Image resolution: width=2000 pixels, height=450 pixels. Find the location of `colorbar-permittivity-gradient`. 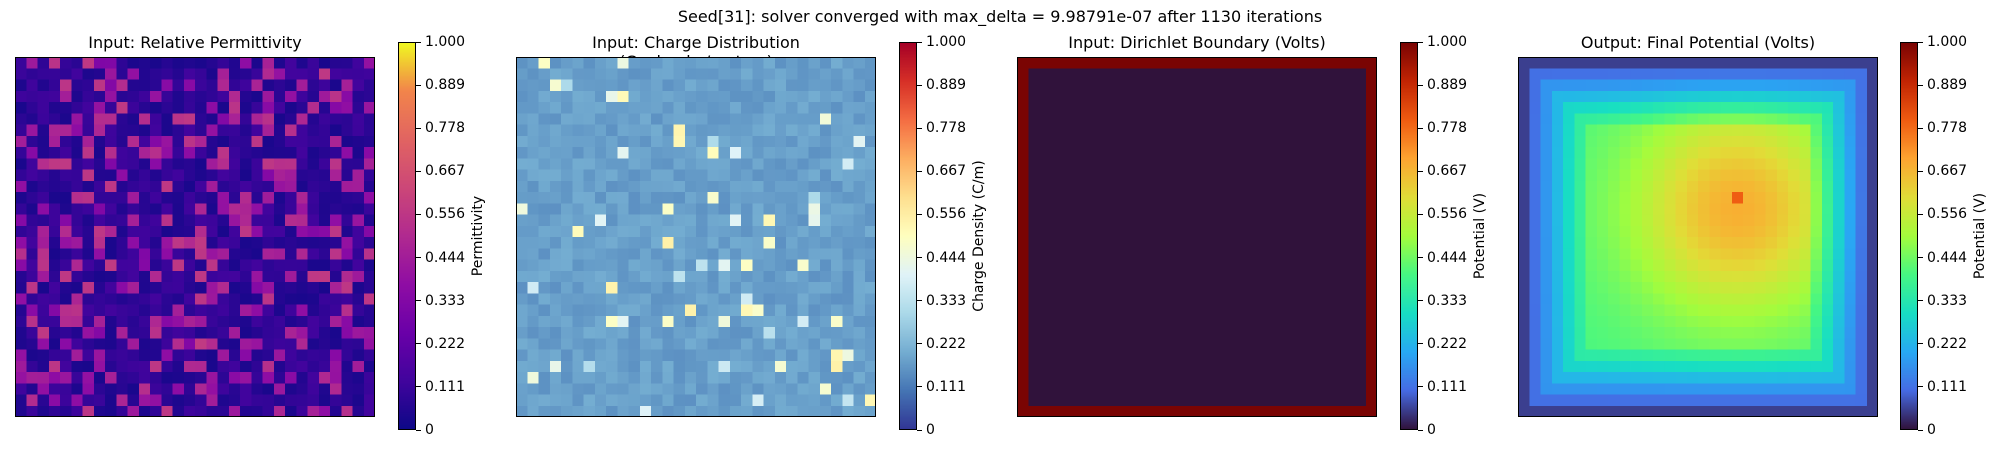

colorbar-permittivity-gradient is located at coordinates (407, 236).